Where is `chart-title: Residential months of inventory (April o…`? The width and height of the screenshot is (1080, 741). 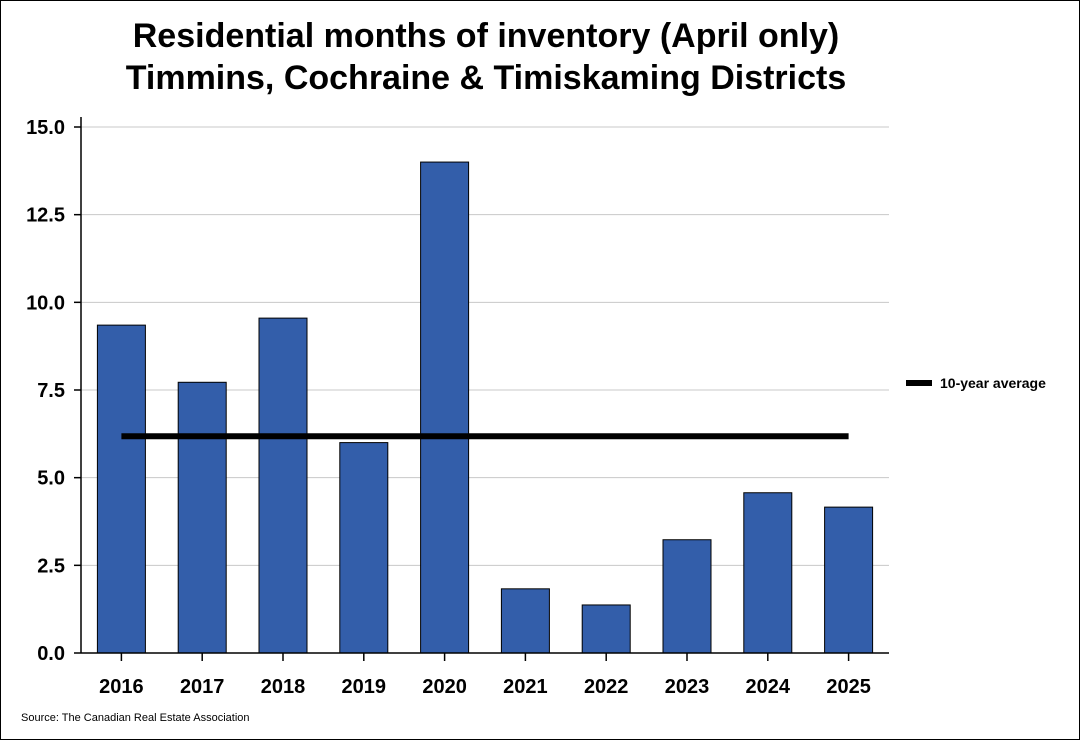
chart-title: Residential months of inventory (April o… is located at coordinates (486, 36).